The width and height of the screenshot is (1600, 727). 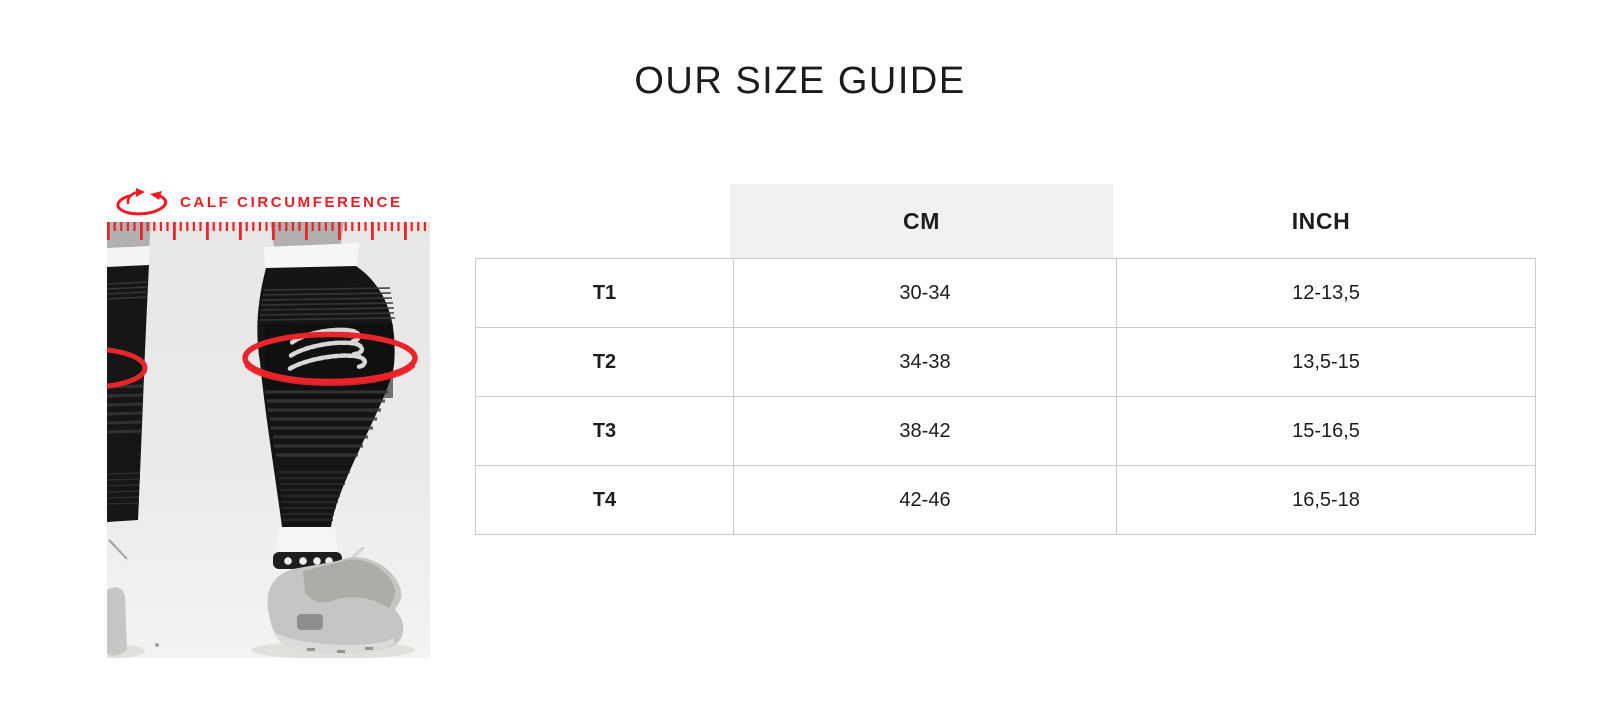 I want to click on cm-cell: 38-42, so click(x=925, y=431).